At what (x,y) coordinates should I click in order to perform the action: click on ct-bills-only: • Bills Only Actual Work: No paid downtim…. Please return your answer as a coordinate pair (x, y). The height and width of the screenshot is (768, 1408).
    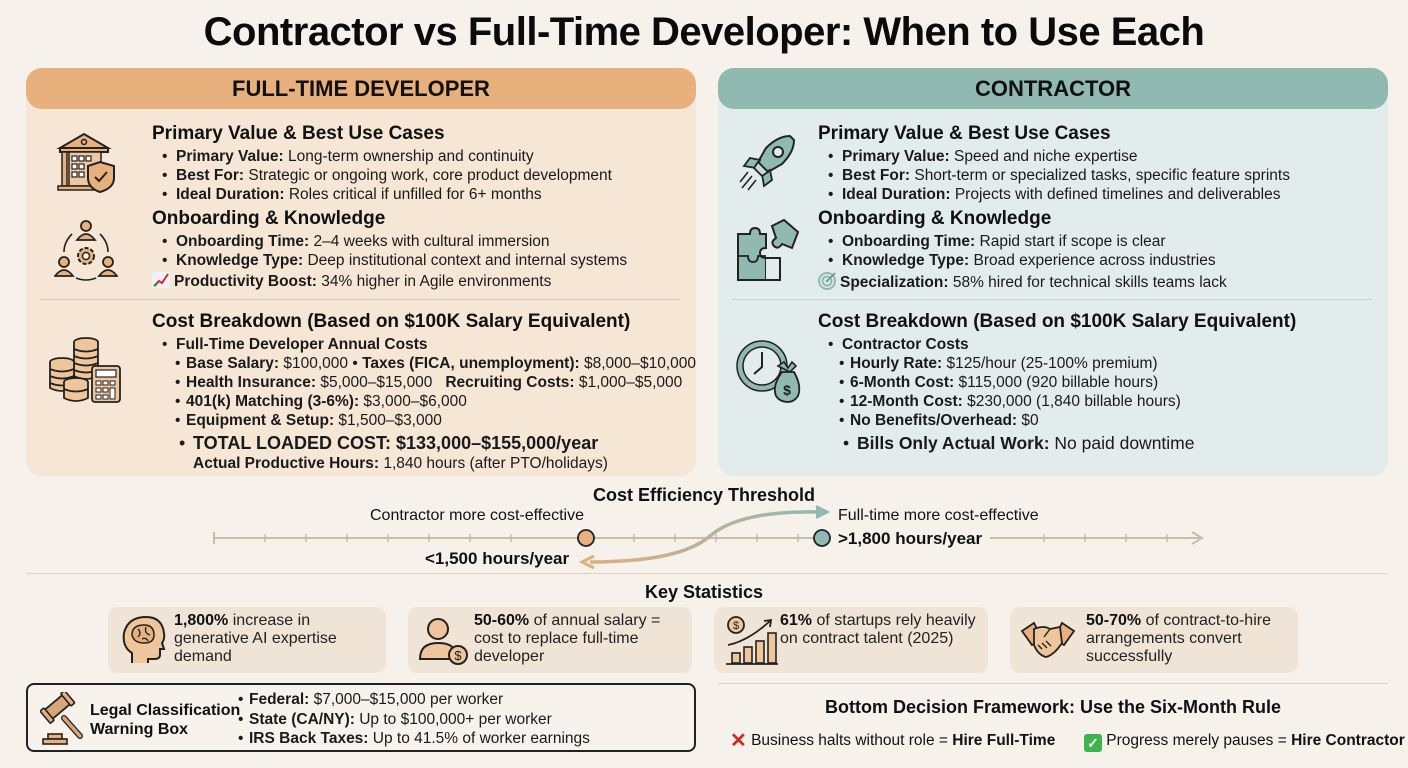
    Looking at the image, I should click on (1019, 443).